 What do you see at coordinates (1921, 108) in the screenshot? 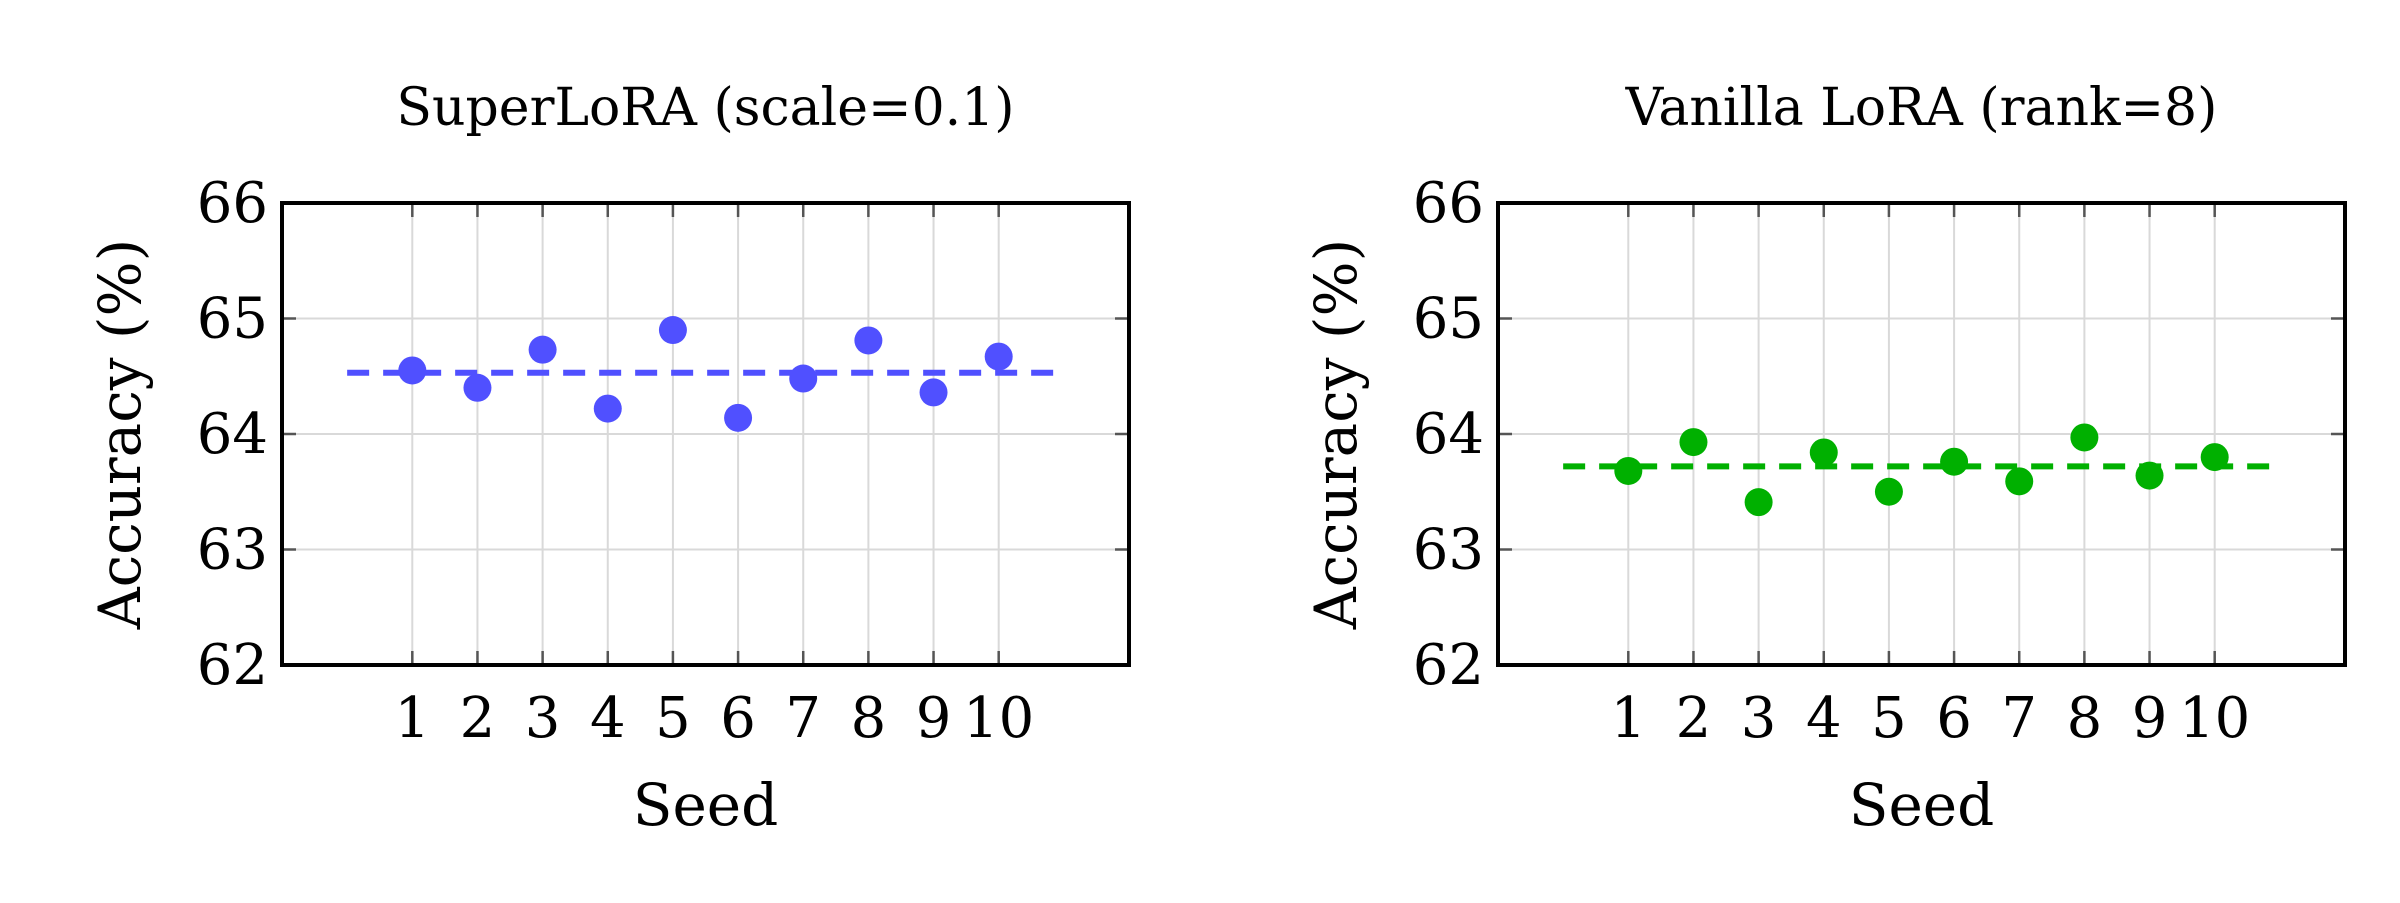
I see `chart-title: Vanilla LoRA (rank=8)` at bounding box center [1921, 108].